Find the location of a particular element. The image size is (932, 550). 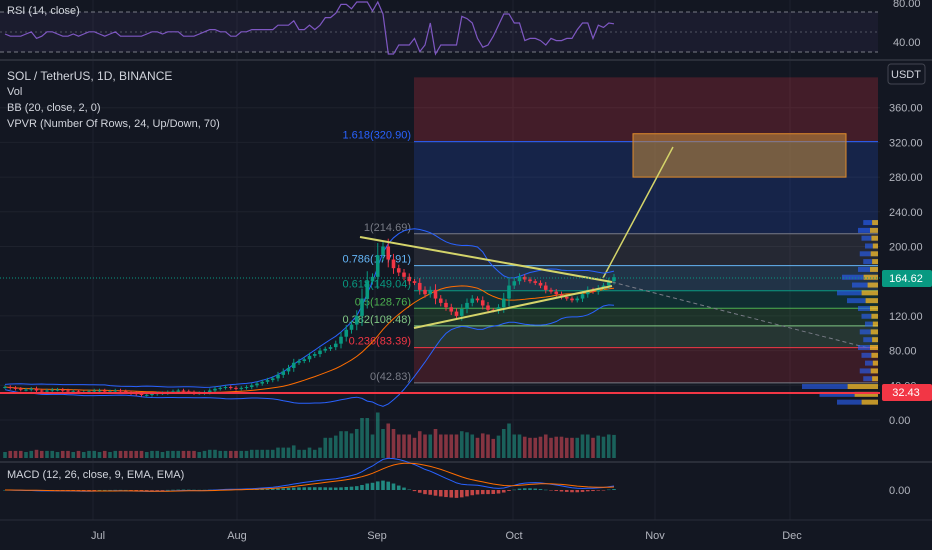

indicator-vpvr: VPVR (Number Of Rows, 24, Up/Down, 70) is located at coordinates (113, 124).